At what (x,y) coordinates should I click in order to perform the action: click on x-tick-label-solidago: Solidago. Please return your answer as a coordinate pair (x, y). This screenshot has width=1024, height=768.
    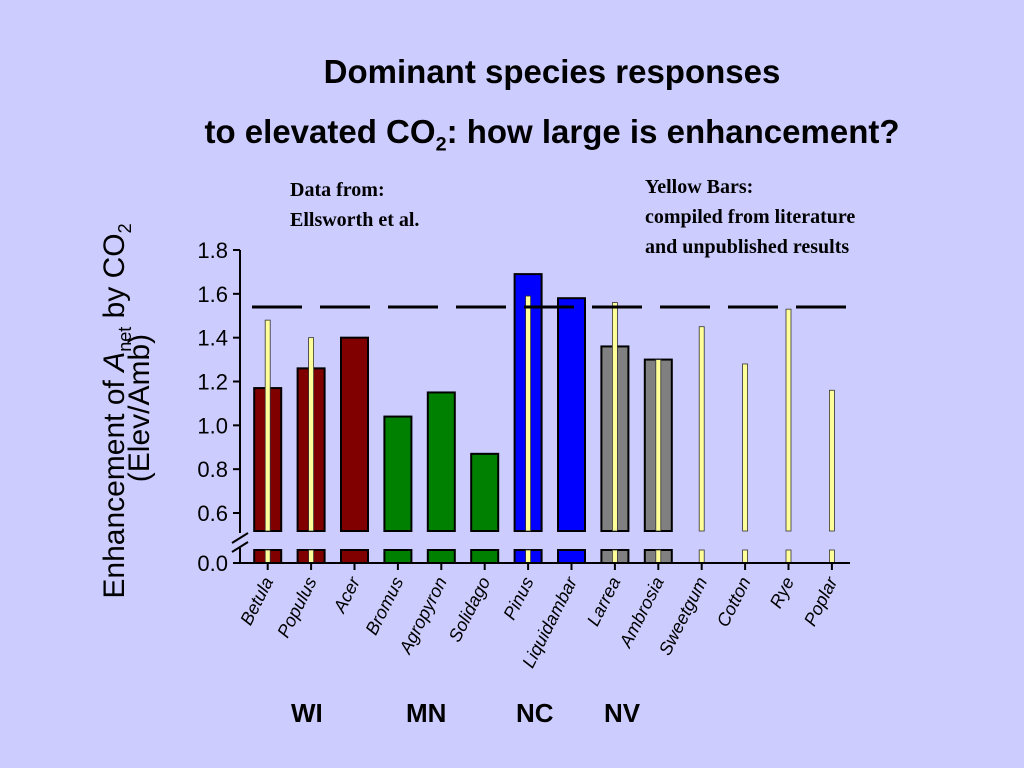
    Looking at the image, I should click on (470, 610).